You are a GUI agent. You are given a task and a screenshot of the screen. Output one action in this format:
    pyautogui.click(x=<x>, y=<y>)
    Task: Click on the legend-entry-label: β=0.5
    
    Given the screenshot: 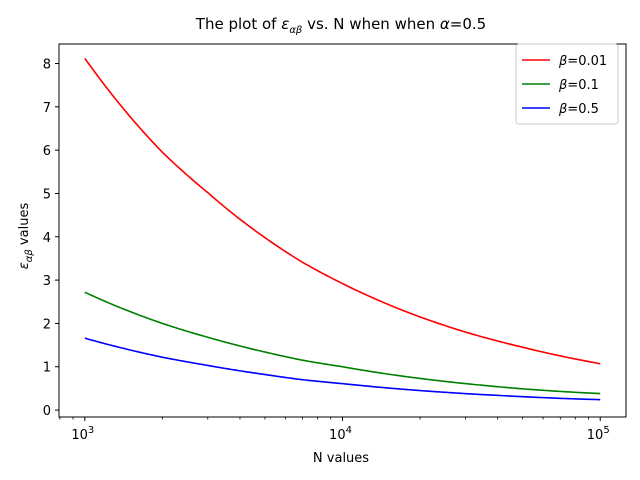 What is the action you would take?
    pyautogui.click(x=578, y=109)
    